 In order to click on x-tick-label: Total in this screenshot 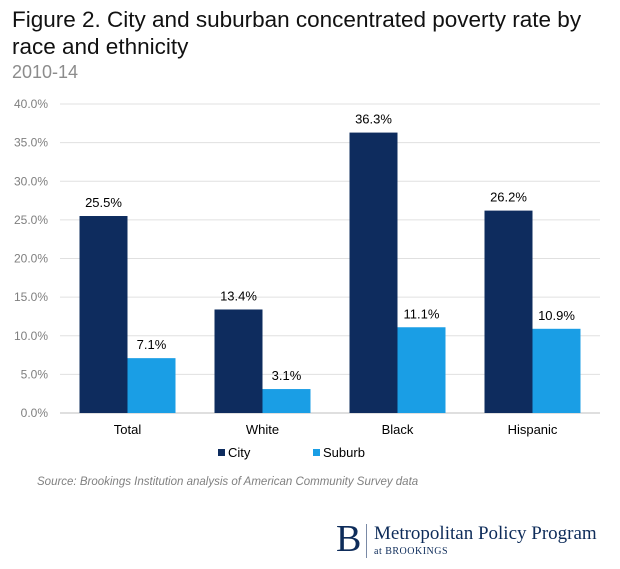, I will do `click(128, 429)`.